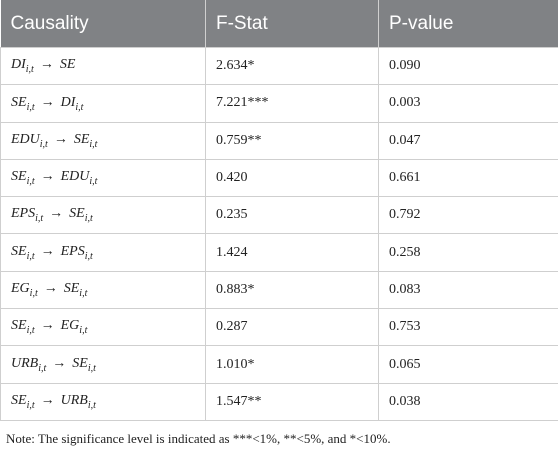 The image size is (558, 459). What do you see at coordinates (292, 327) in the screenshot?
I see `f-stat-cell: 0.287` at bounding box center [292, 327].